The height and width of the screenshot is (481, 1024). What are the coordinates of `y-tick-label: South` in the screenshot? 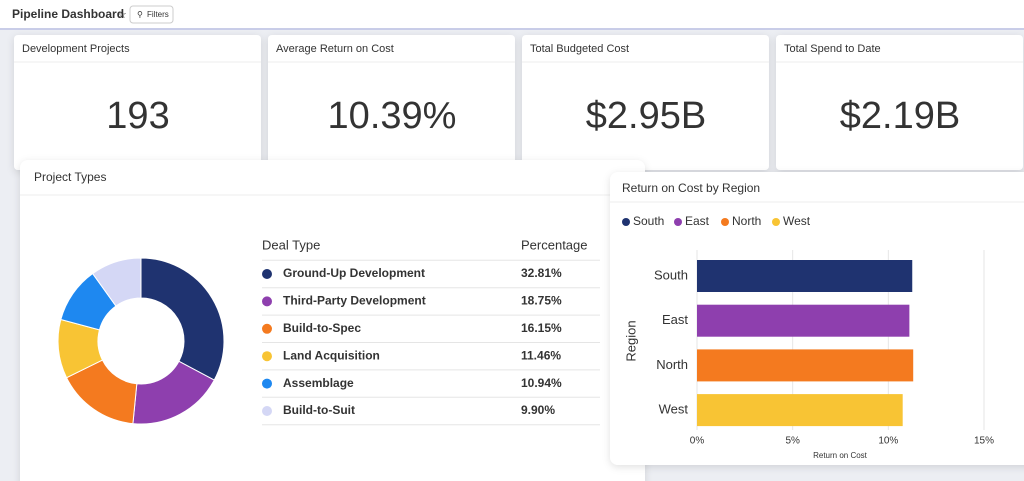 It's located at (671, 274).